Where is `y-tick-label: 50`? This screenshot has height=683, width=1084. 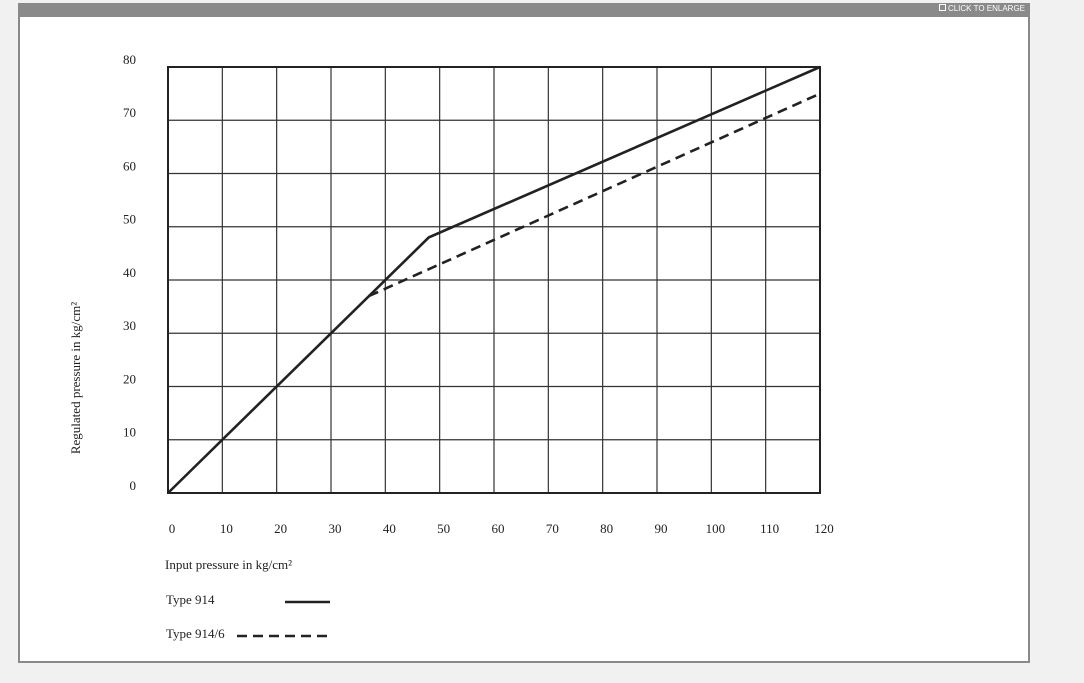 y-tick-label: 50 is located at coordinates (129, 219).